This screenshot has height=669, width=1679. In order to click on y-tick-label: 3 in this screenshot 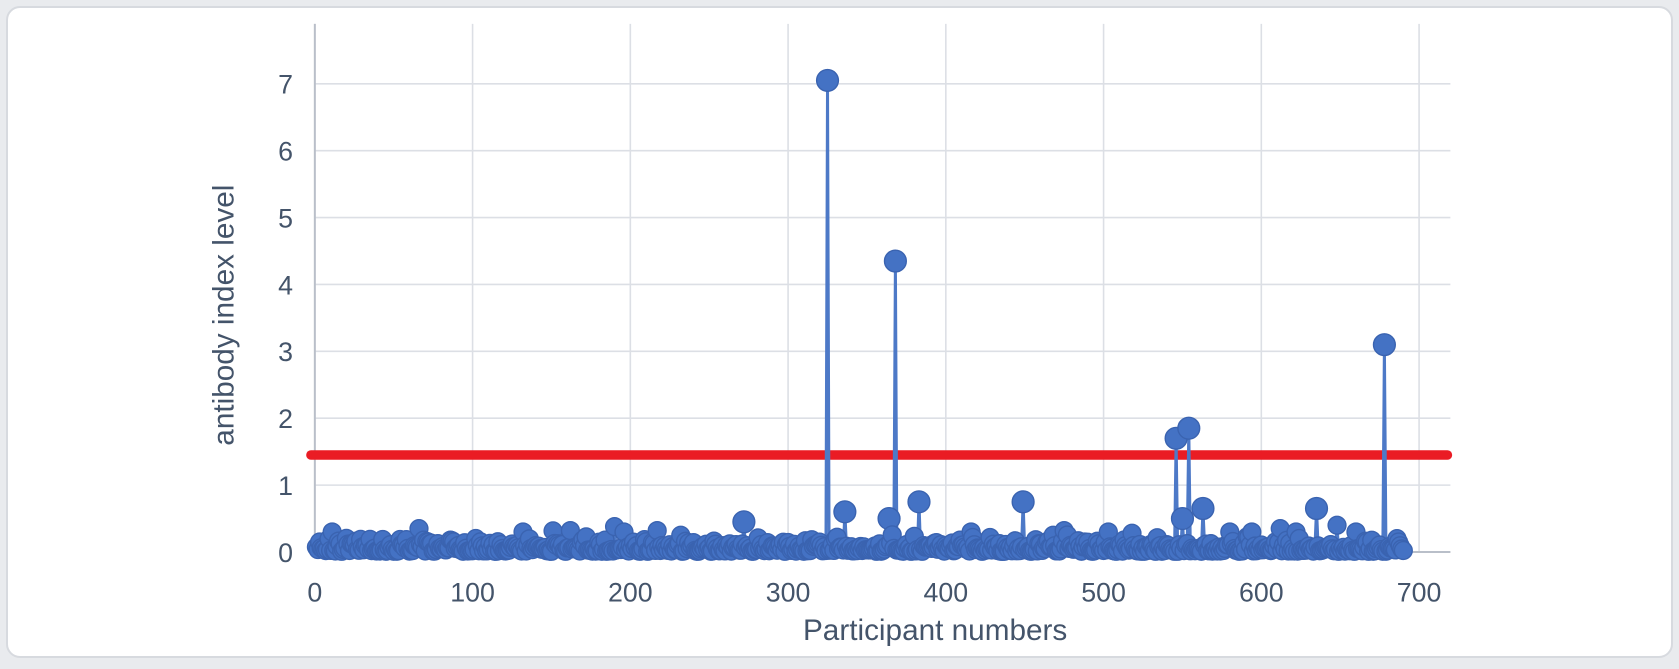, I will do `click(285, 352)`.